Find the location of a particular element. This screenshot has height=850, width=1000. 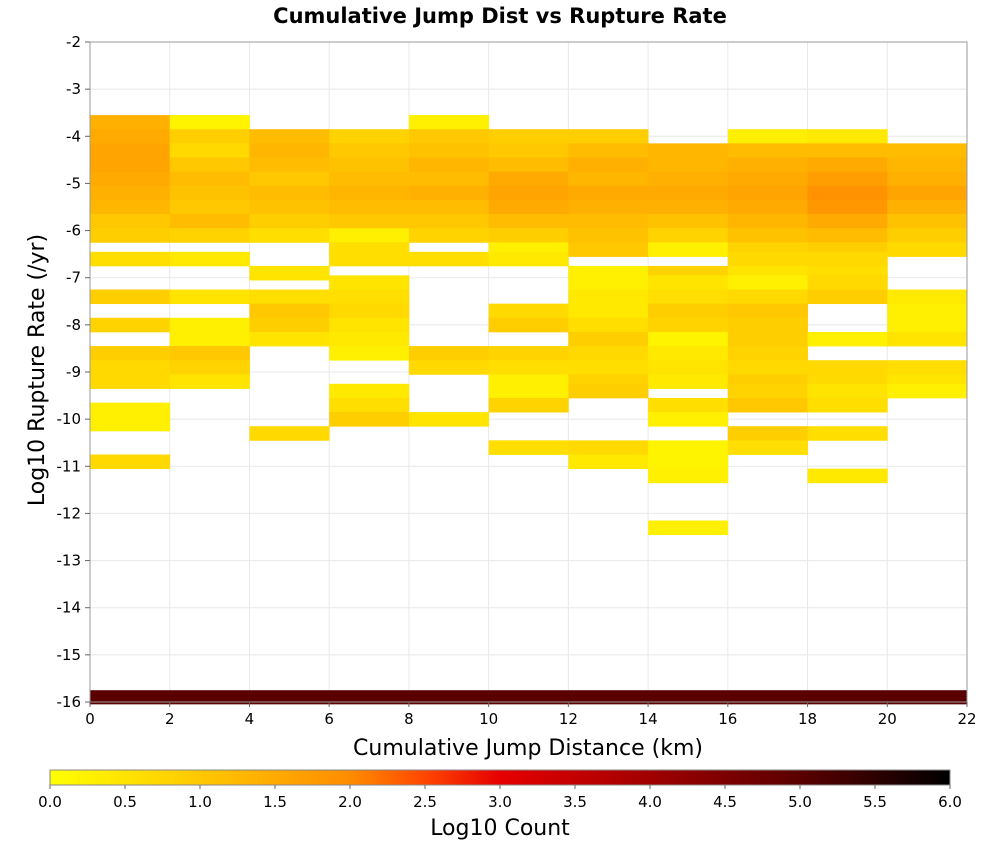

x-tick-label: 14 is located at coordinates (648, 719).